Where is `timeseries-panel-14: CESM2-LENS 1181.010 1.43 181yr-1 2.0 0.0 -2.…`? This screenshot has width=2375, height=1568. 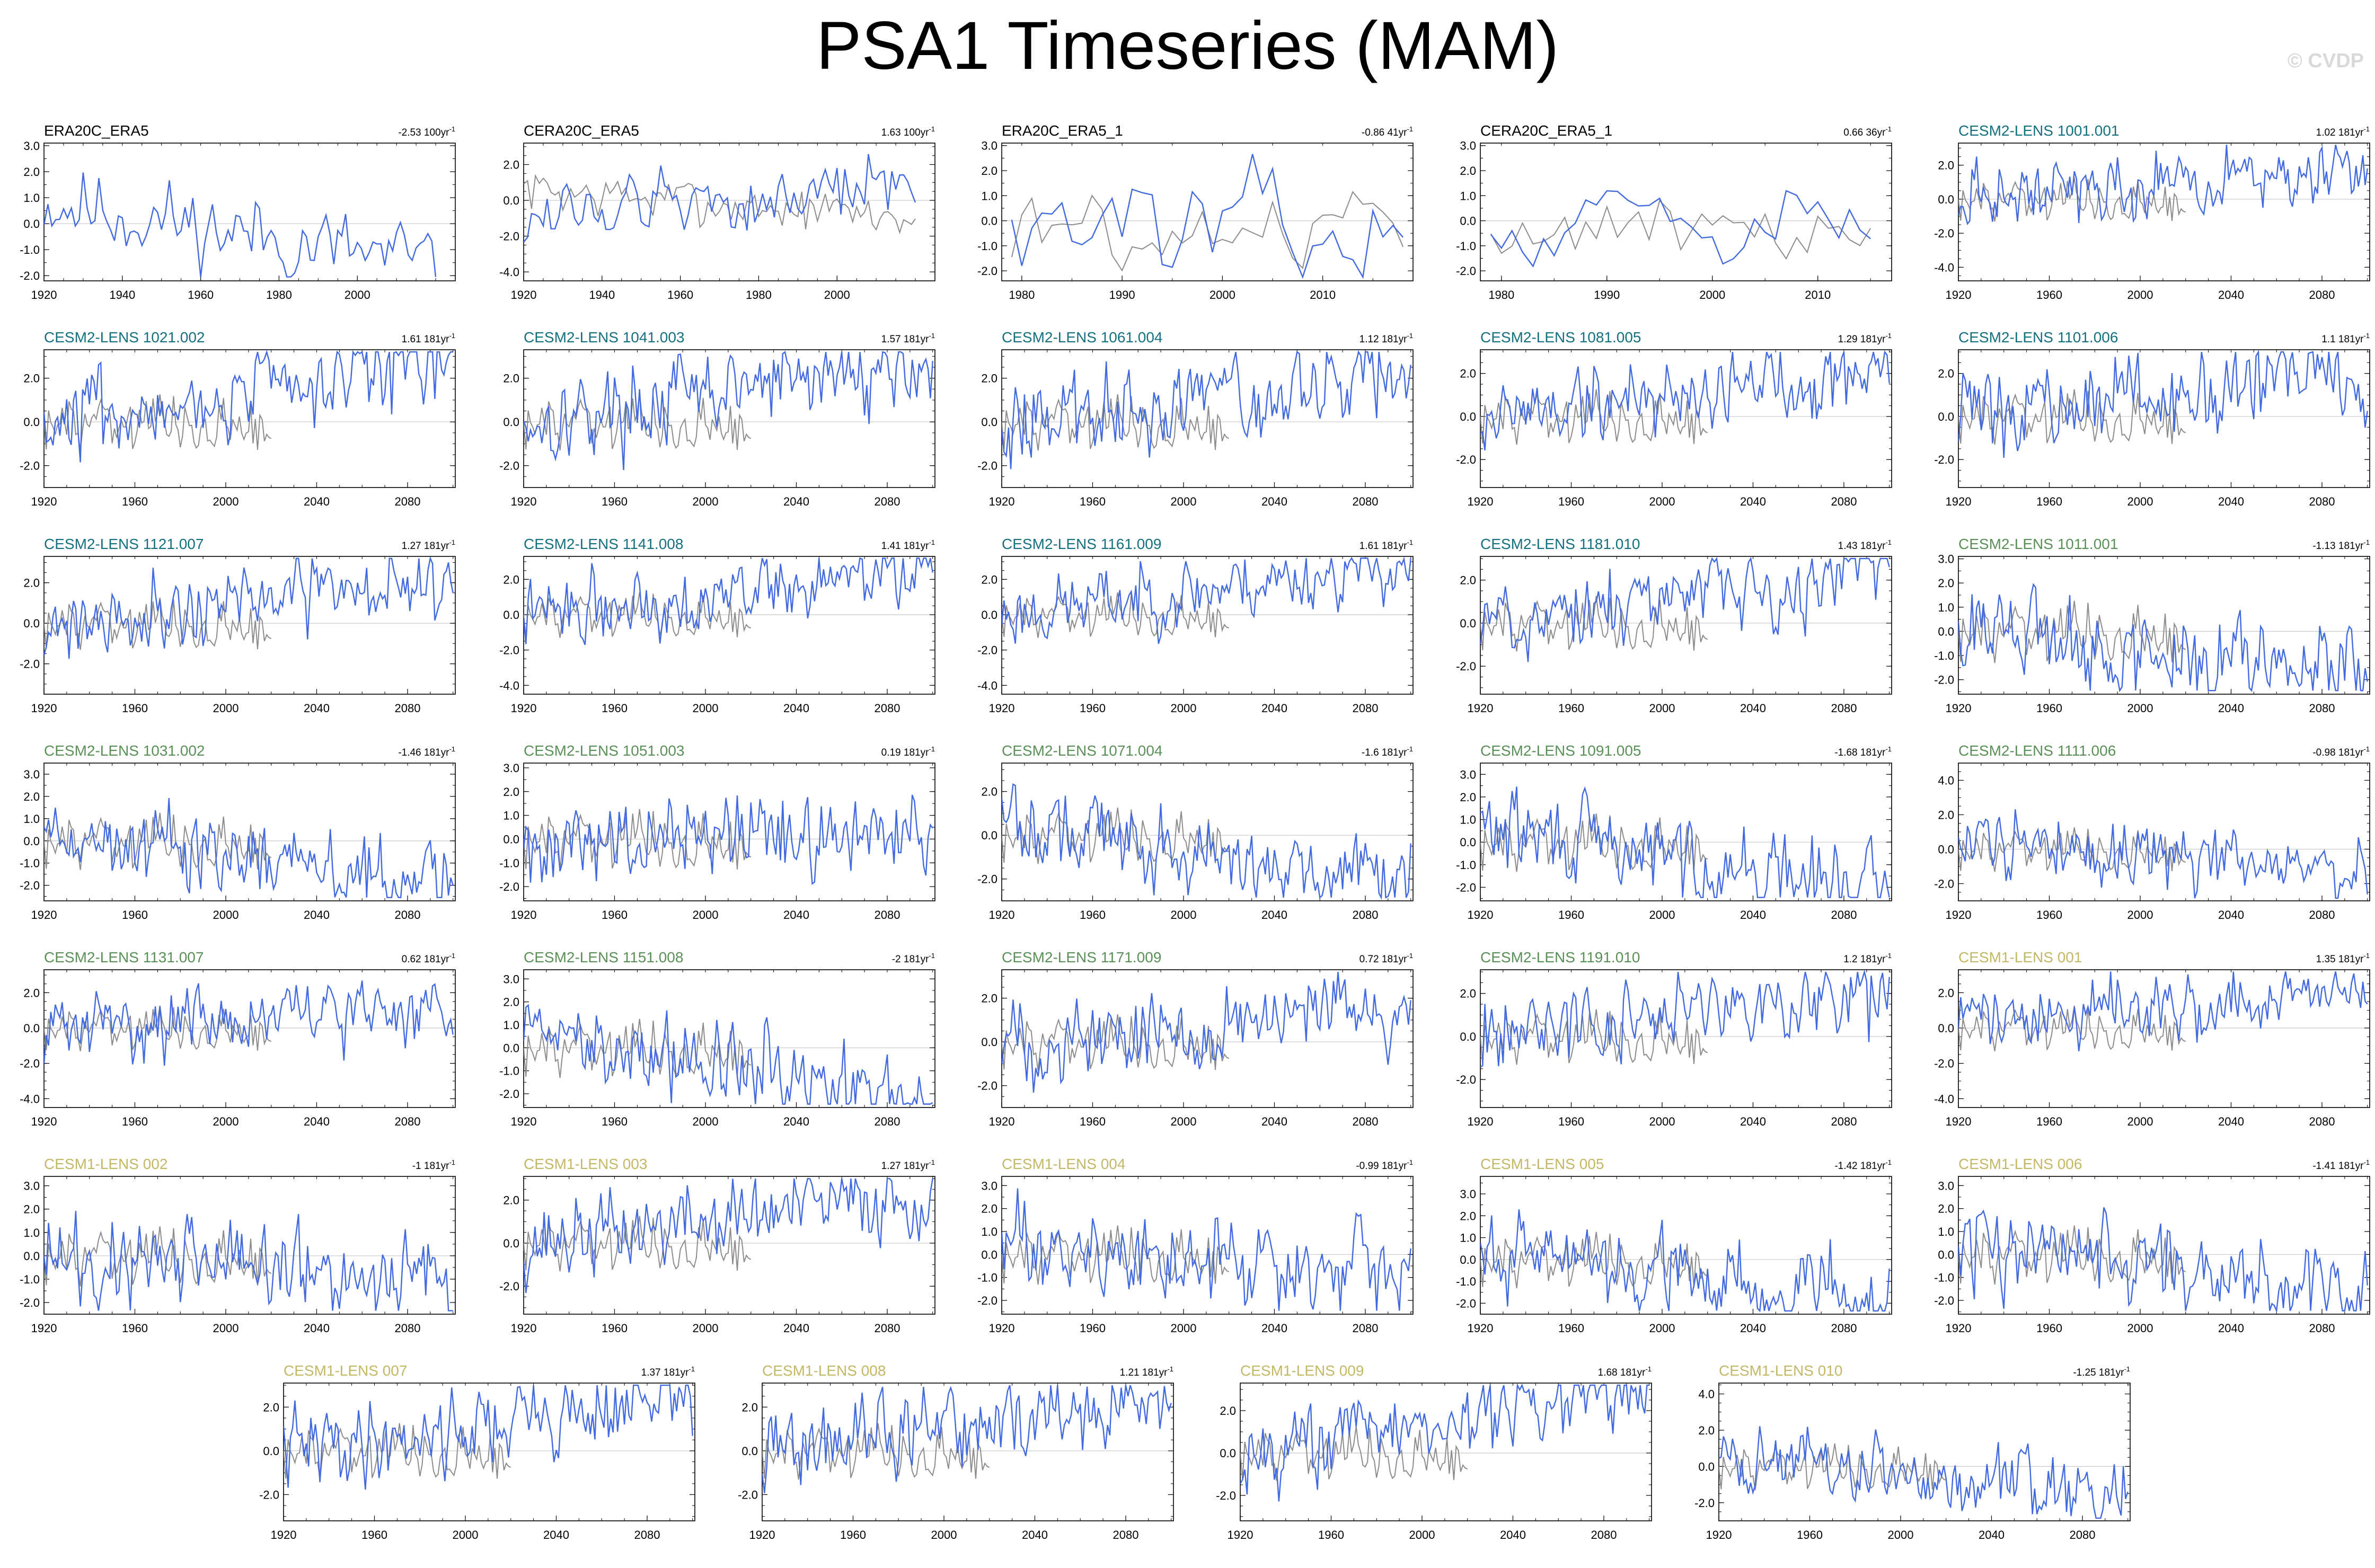 timeseries-panel-14: CESM2-LENS 1181.010 1.43 181yr-1 2.0 0.0 -2.… is located at coordinates (1674, 625).